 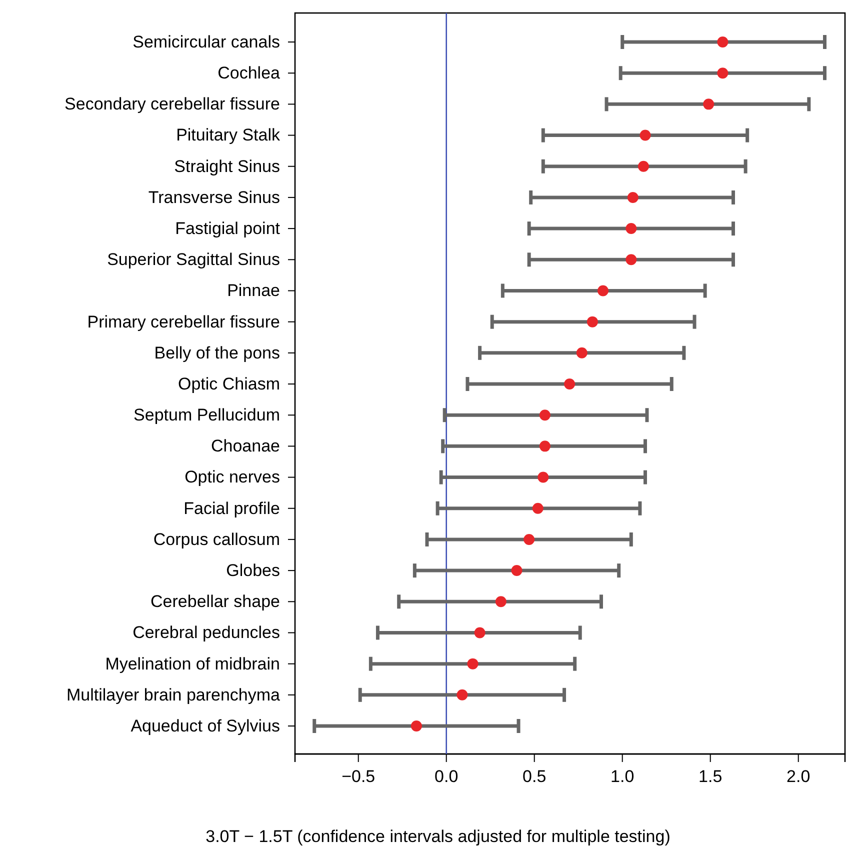 What do you see at coordinates (215, 602) in the screenshot?
I see `y-tick-label: Cerebellar shape` at bounding box center [215, 602].